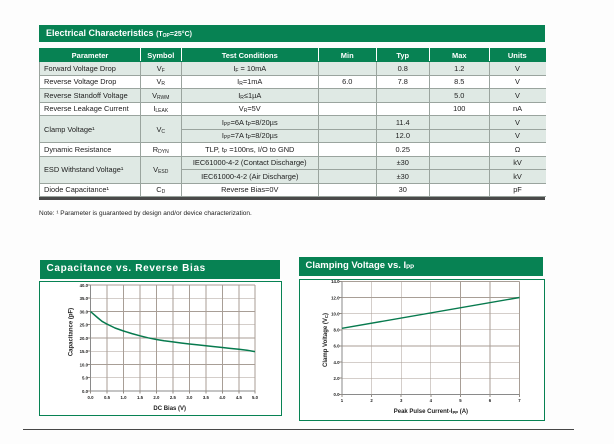  I want to click on svg-text: 12.0, so click(335, 297).